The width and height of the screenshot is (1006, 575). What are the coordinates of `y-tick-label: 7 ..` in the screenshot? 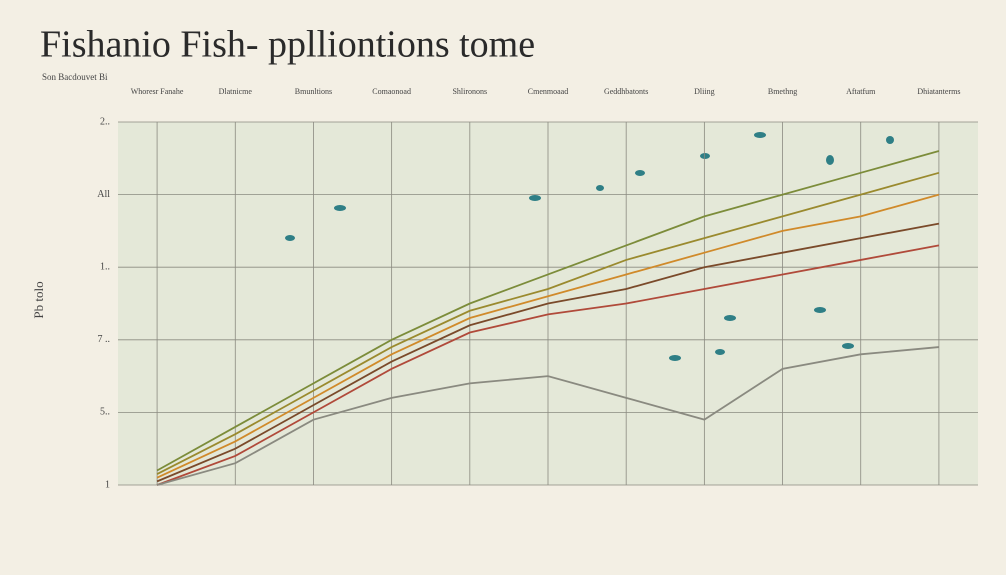 It's located at (104, 339).